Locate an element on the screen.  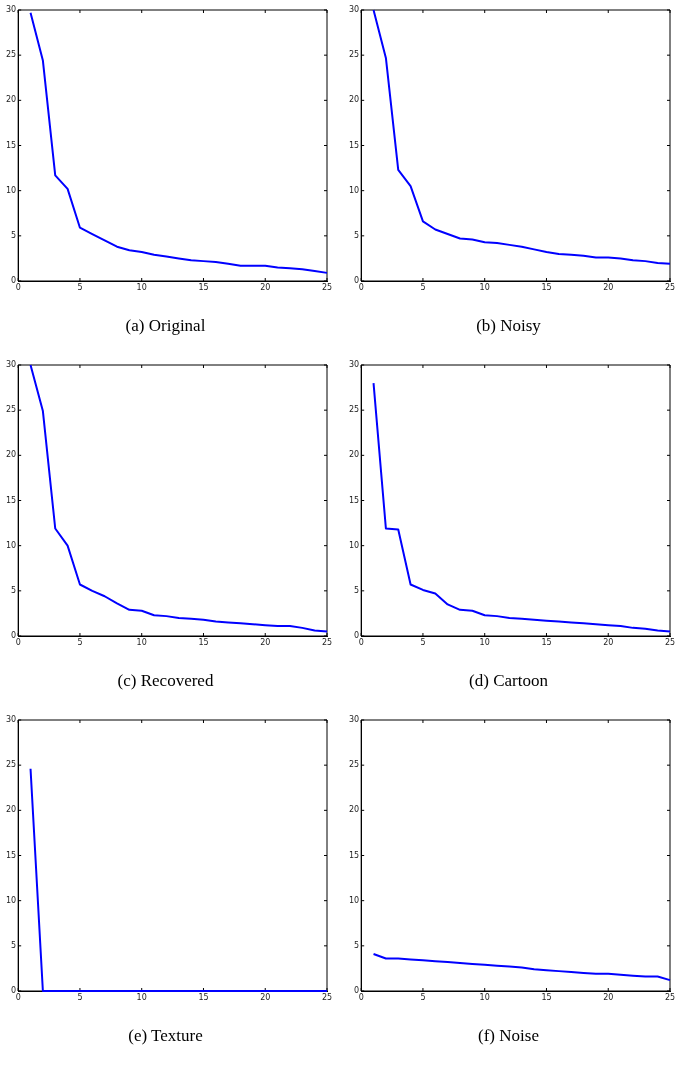
text: (a) Original is located at coordinates (165, 326).